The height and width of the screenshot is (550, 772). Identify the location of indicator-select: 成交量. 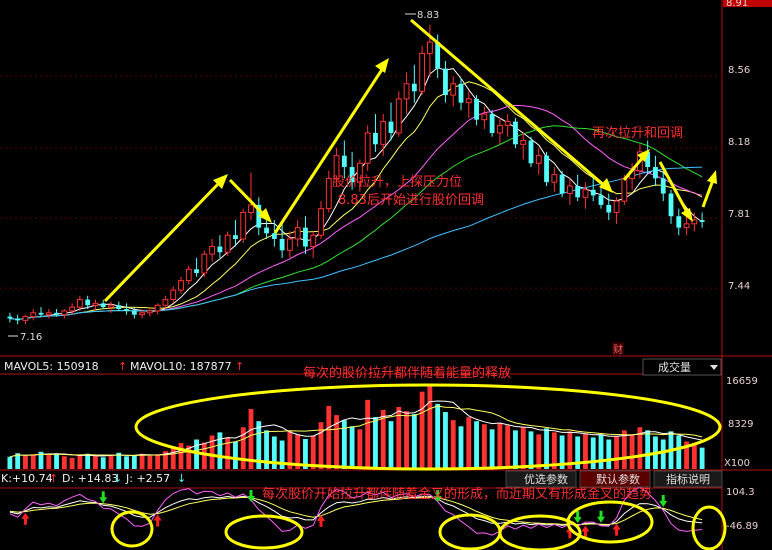
(682, 367).